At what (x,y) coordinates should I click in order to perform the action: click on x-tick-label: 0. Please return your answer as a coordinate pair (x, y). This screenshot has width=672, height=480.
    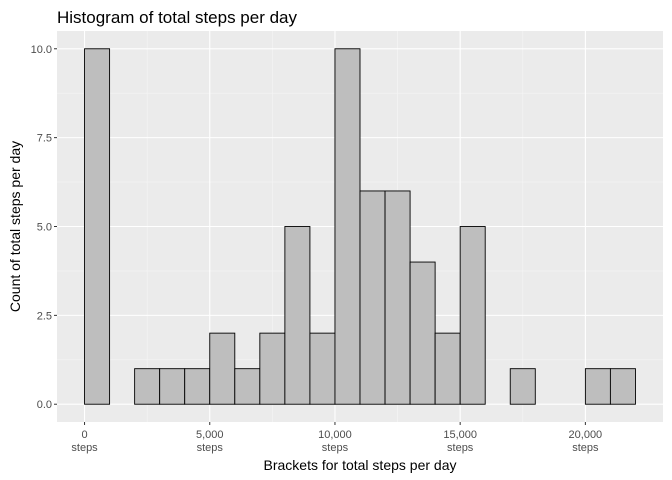
    Looking at the image, I should click on (84, 435).